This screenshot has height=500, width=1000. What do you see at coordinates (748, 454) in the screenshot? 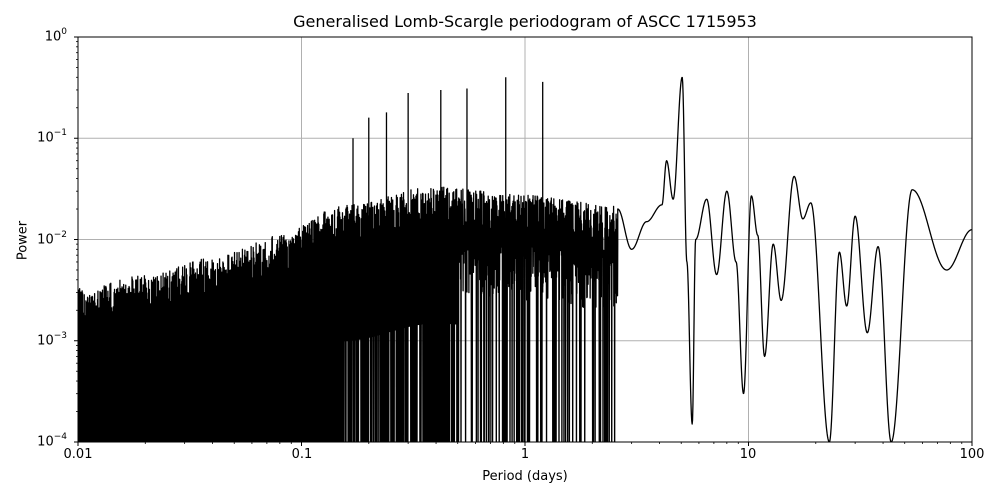
I see `x-tick-label: 10` at bounding box center [748, 454].